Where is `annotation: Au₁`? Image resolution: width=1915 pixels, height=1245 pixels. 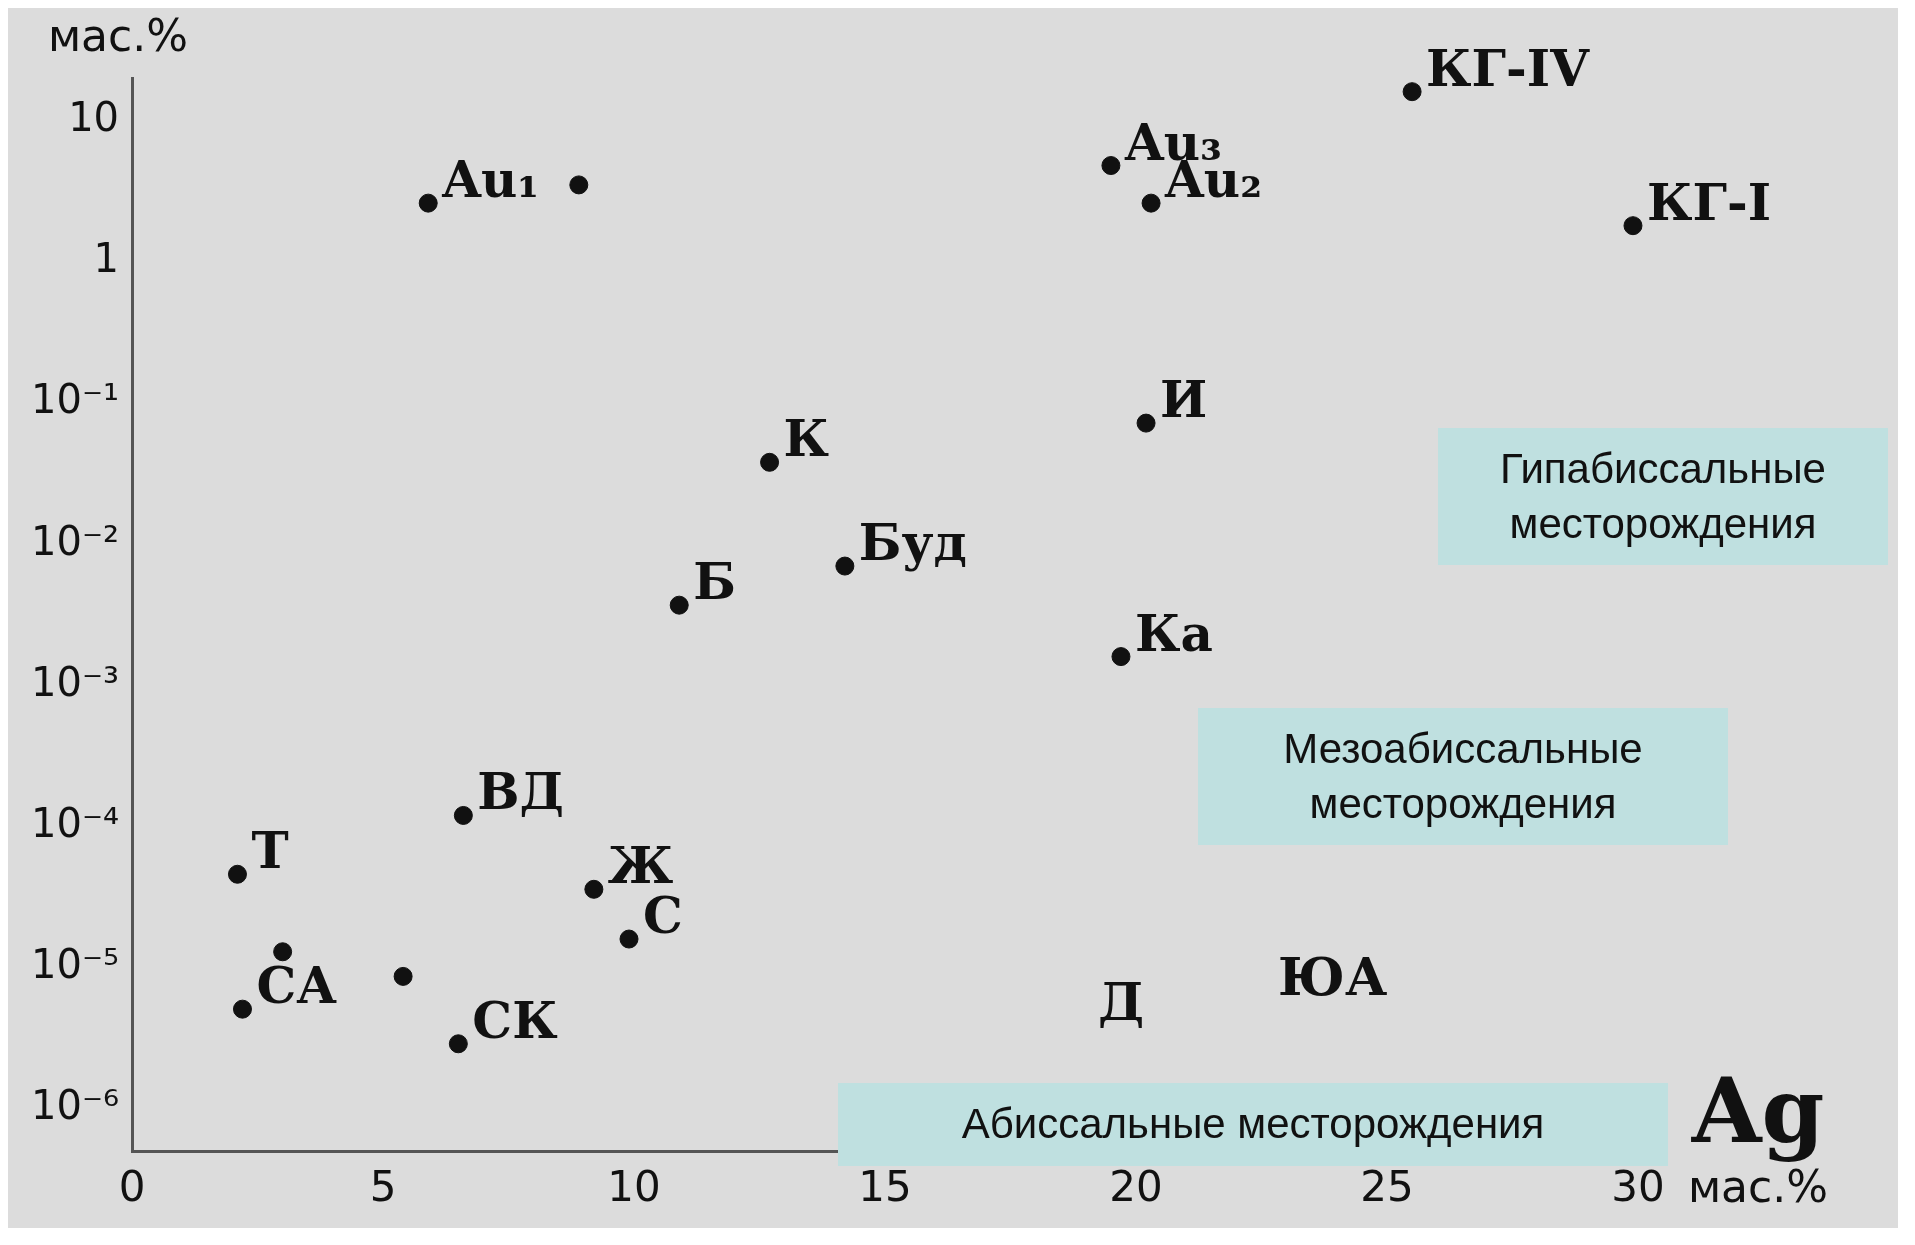
annotation: Au₁ is located at coordinates (490, 180).